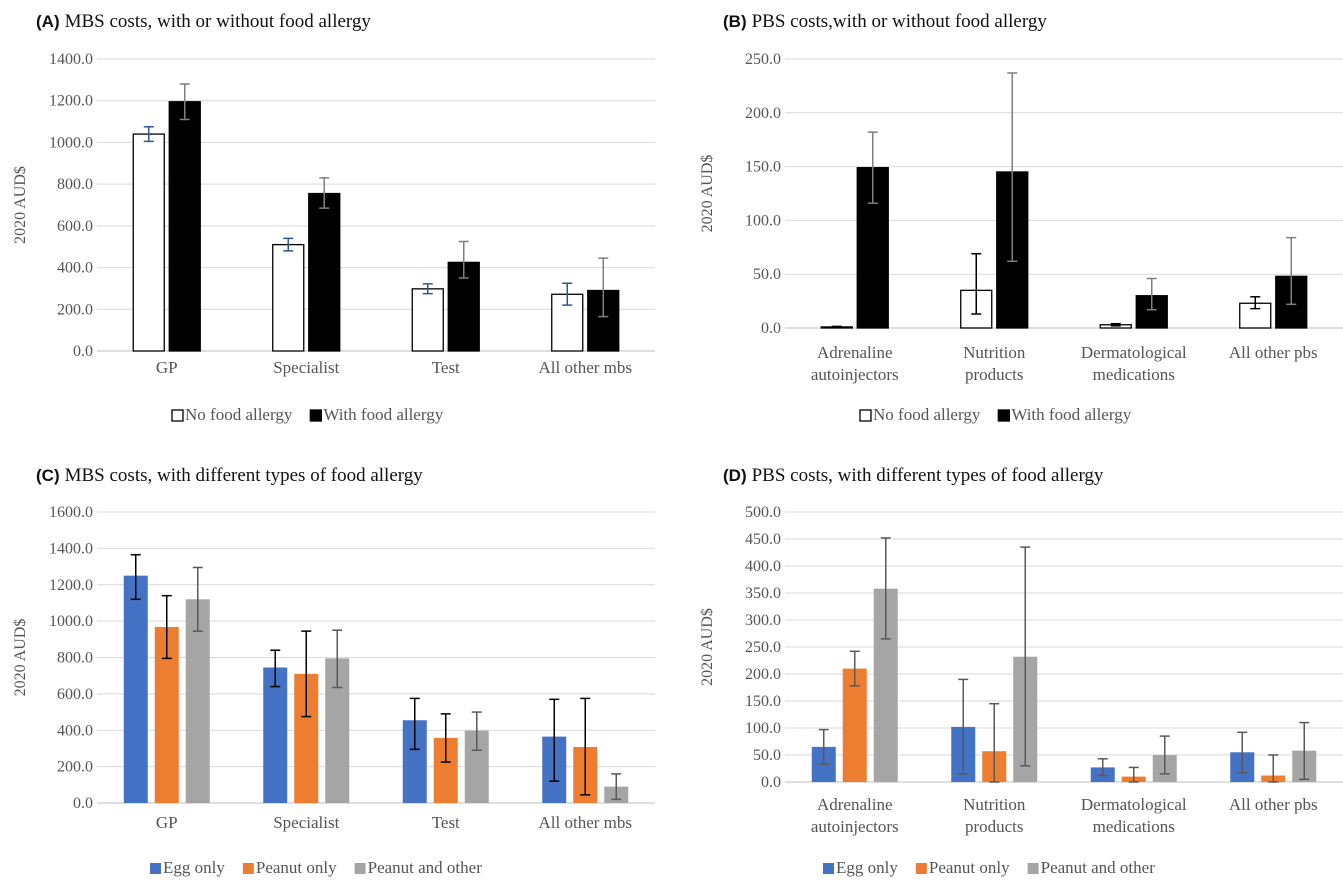 The image size is (1343, 883). Describe the element at coordinates (324, 272) in the screenshot. I see `bar-with-food-allergy` at that location.